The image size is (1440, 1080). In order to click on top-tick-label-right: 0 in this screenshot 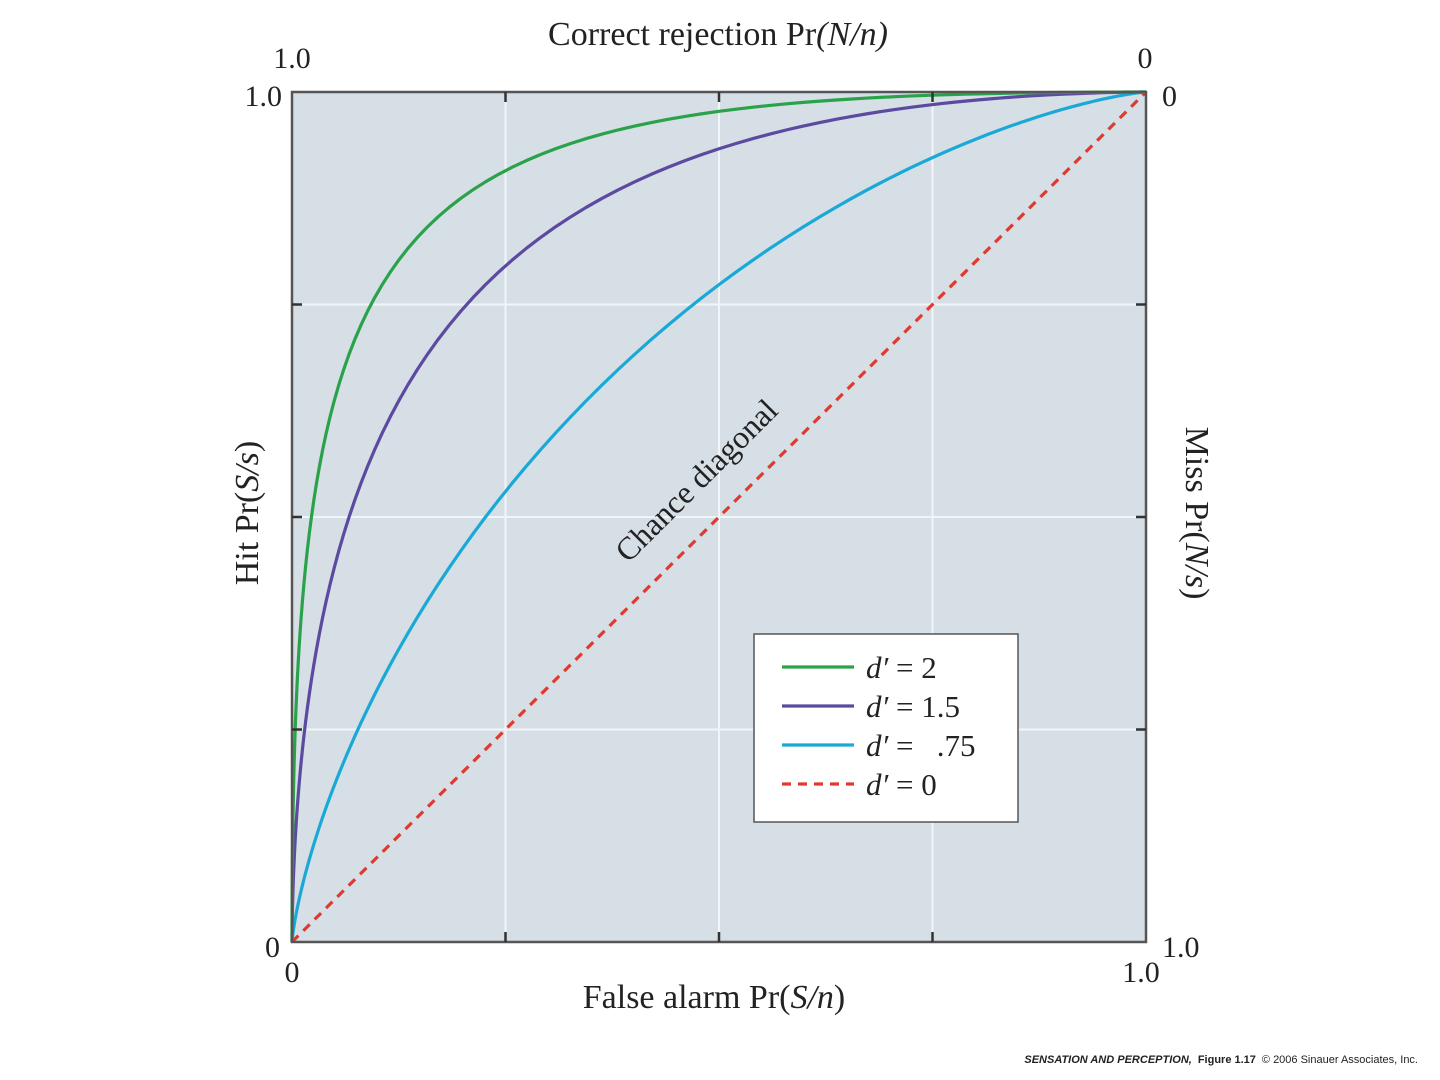, I will do `click(1145, 58)`.